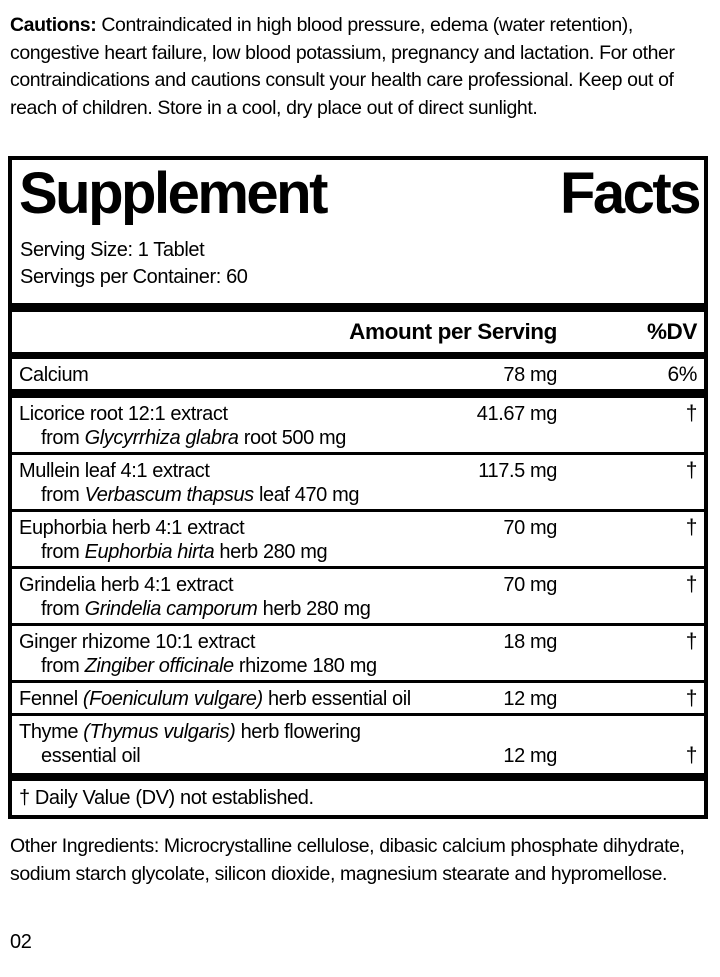 The height and width of the screenshot is (977, 720). I want to click on panel-title: Supplement Facts, so click(358, 193).